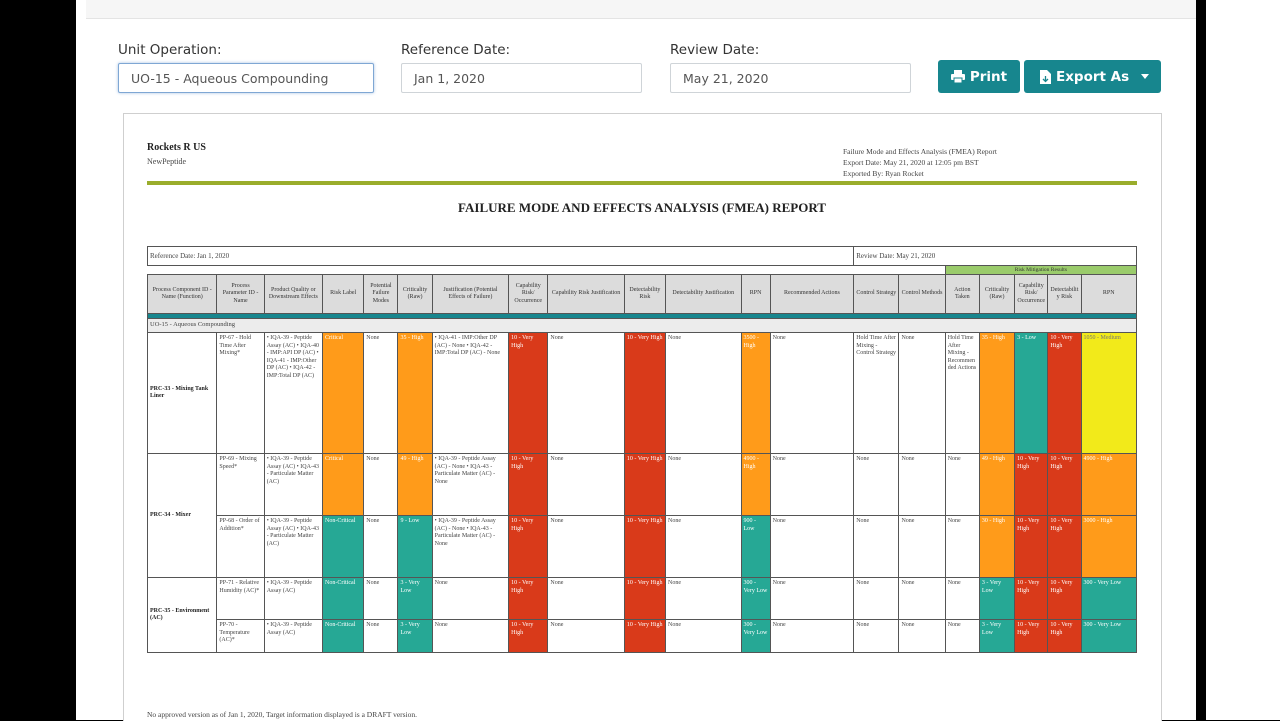  Describe the element at coordinates (343, 484) in the screenshot. I see `risk-label-cell: Critical` at that location.